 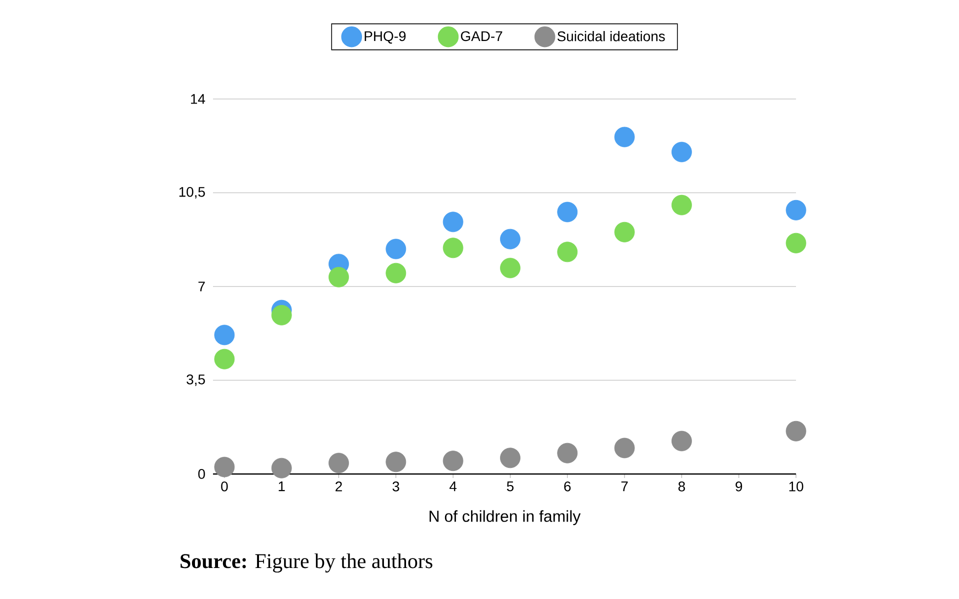 I want to click on legend-label: GAD-7, so click(x=481, y=36).